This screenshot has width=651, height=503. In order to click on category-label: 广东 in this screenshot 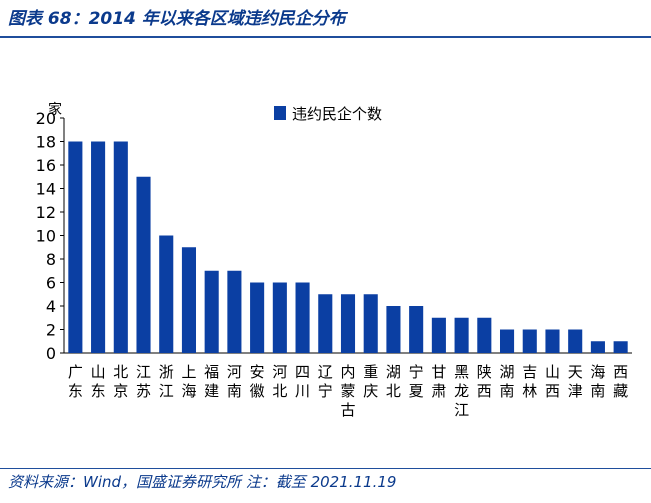, I will do `click(75, 381)`.